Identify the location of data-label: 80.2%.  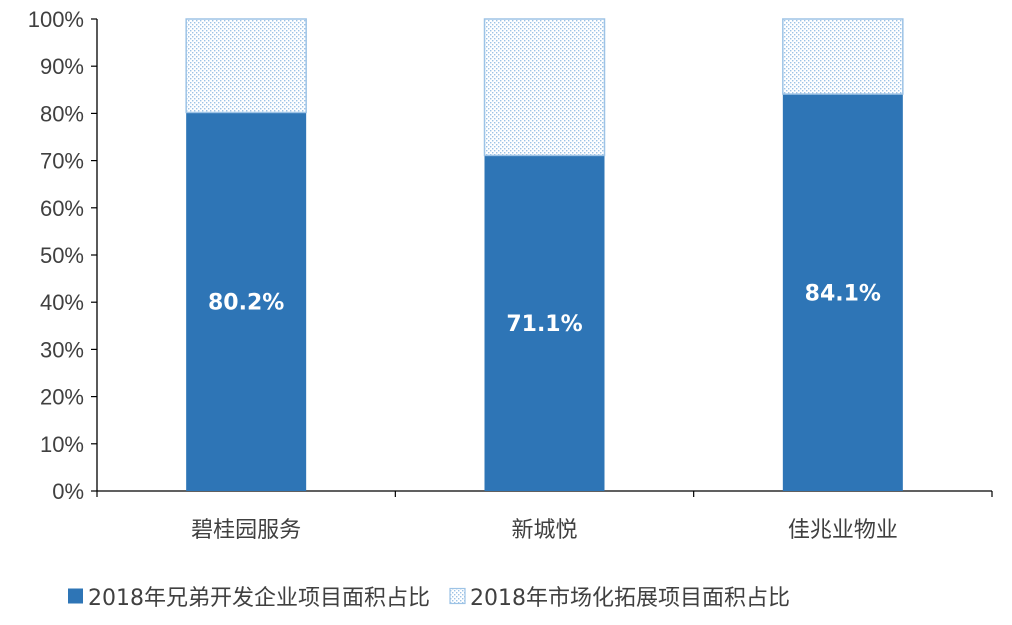
(246, 303).